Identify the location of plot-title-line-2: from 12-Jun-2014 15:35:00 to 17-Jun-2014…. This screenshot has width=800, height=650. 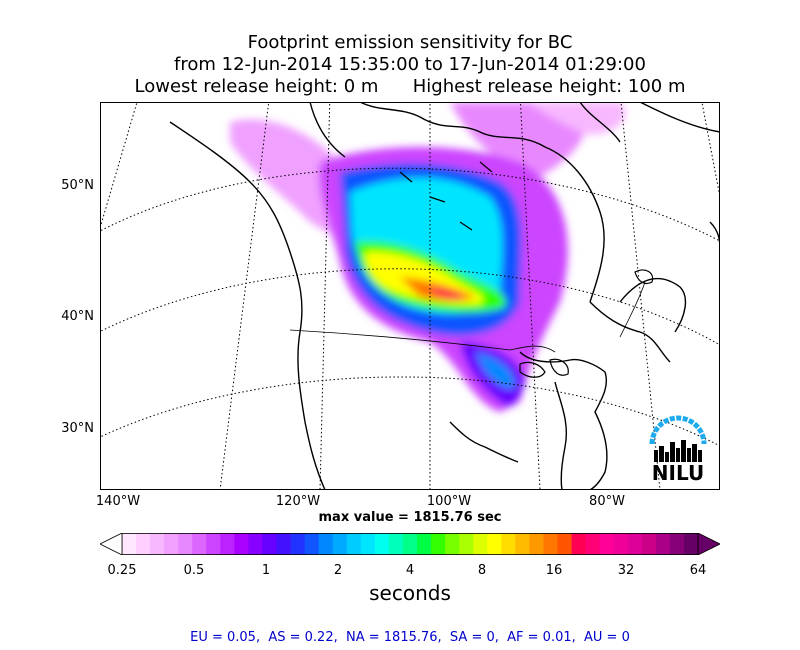
(410, 64).